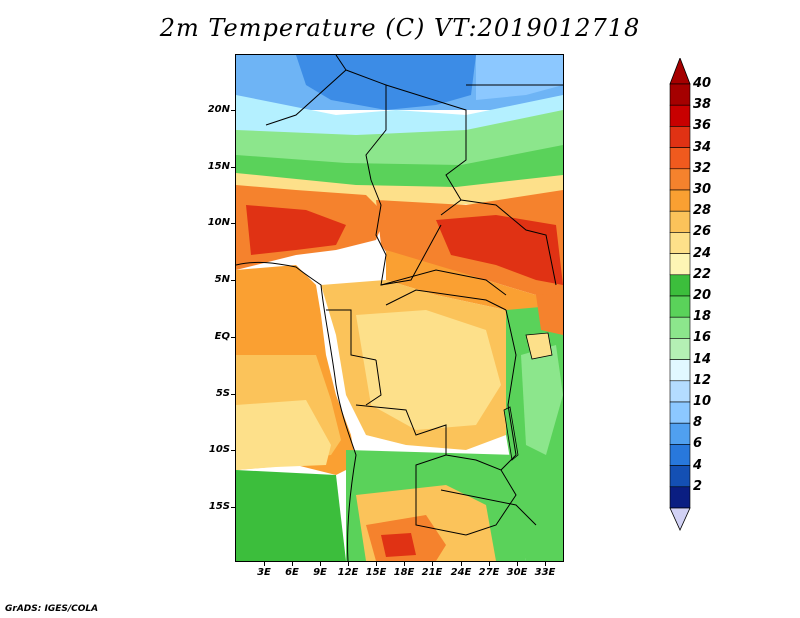 The image size is (800, 618). What do you see at coordinates (542, 400) in the screenshot?
I see `field-highlands-lightgreen` at bounding box center [542, 400].